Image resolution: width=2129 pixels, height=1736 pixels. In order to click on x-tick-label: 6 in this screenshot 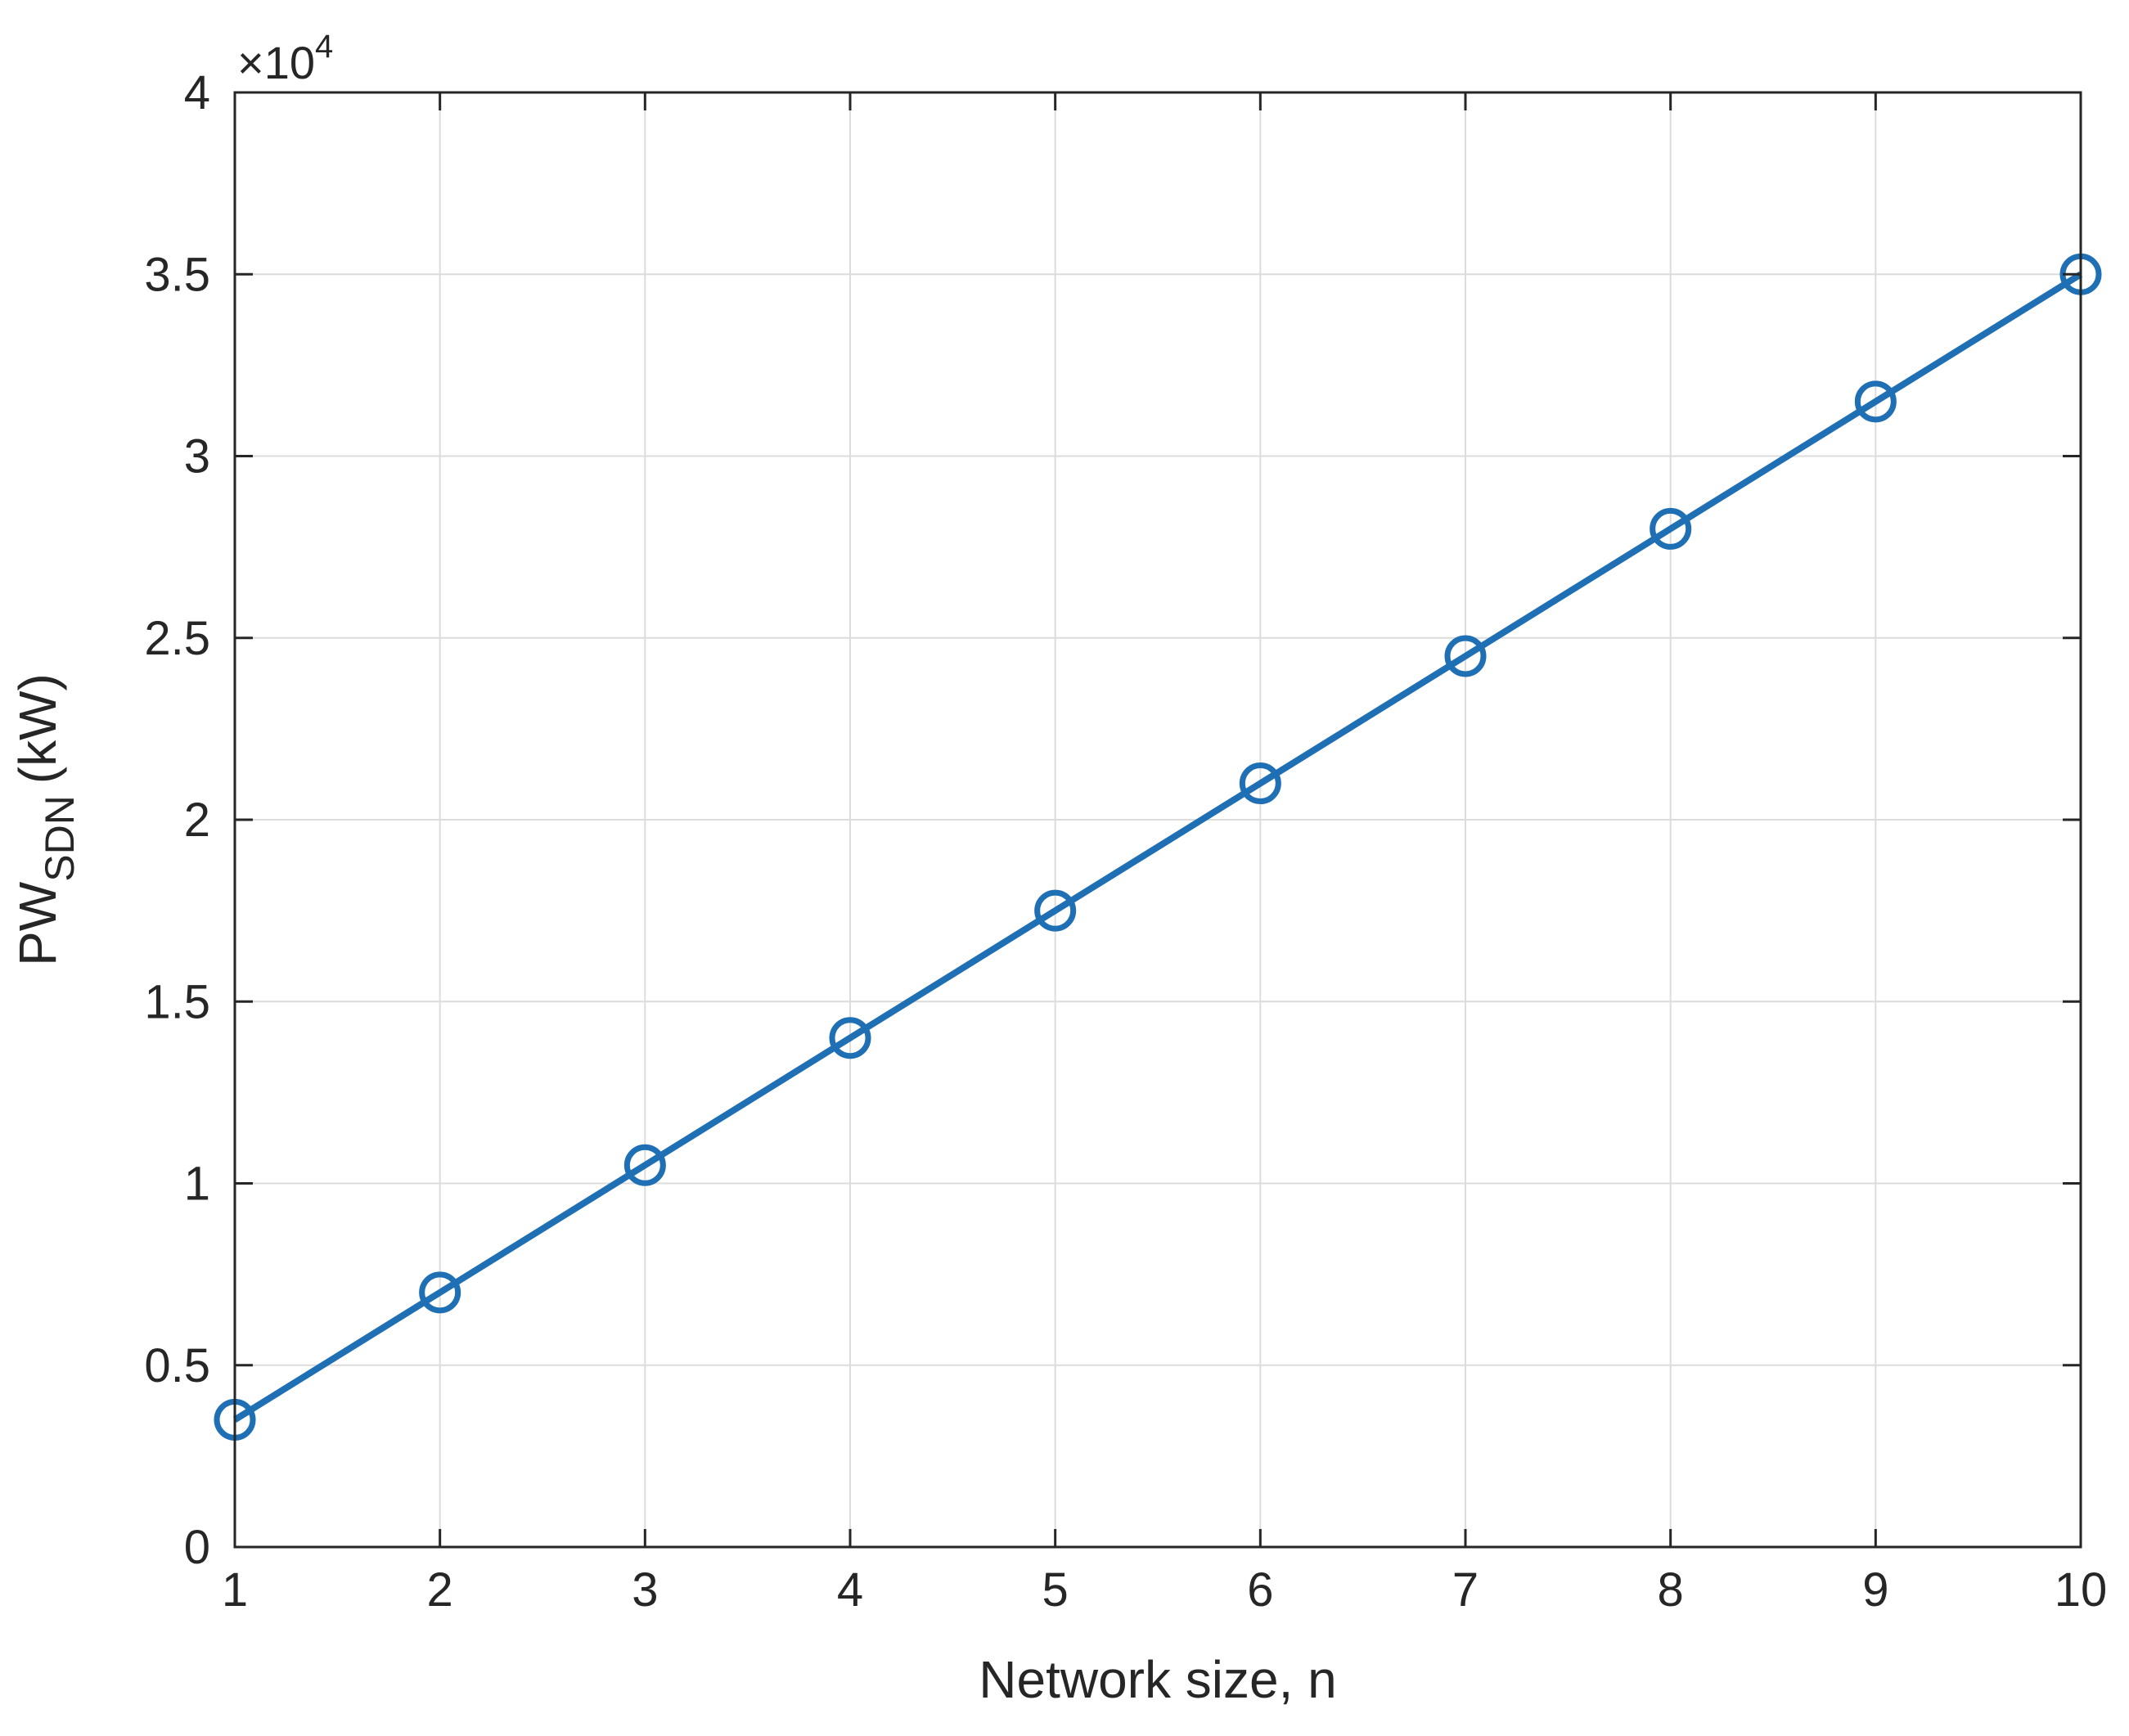, I will do `click(1260, 1590)`.